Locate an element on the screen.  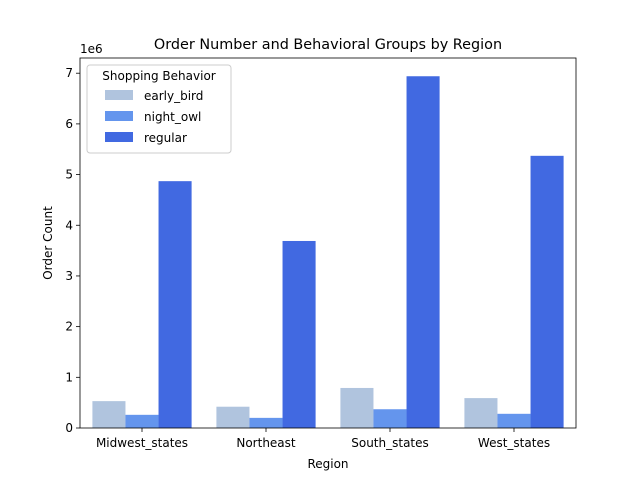
y-tick-label: 5 is located at coordinates (69, 175).